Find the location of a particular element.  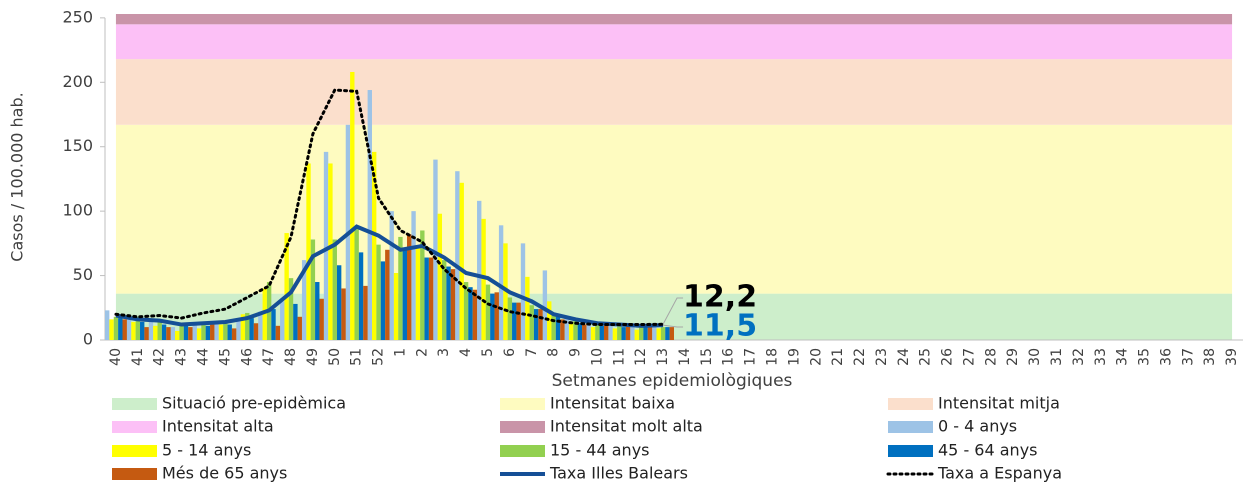

data-label: 12,2 is located at coordinates (720, 297).